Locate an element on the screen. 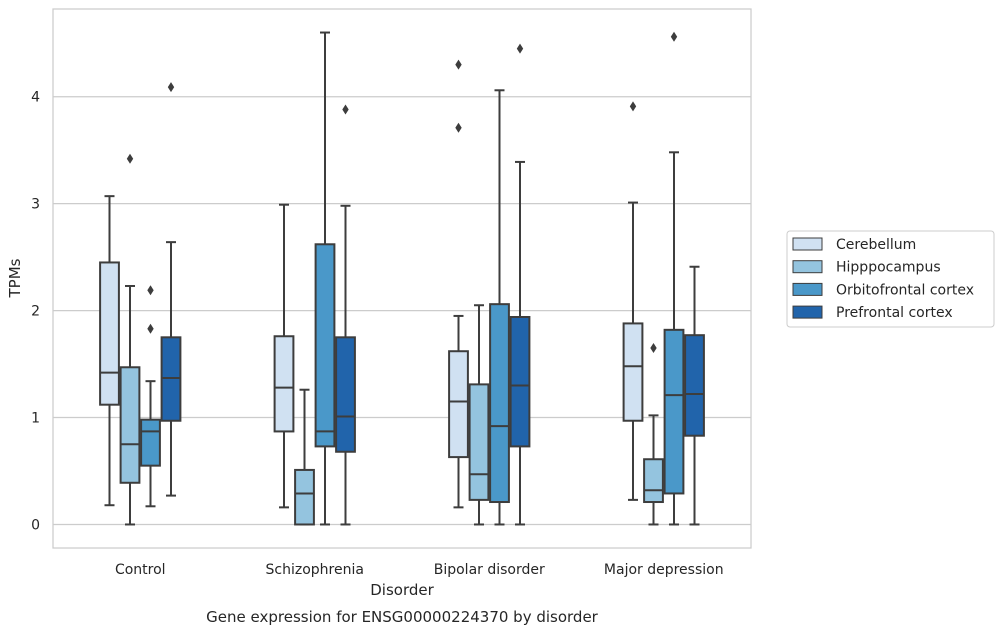  y-tick-label: 2 is located at coordinates (35, 312).